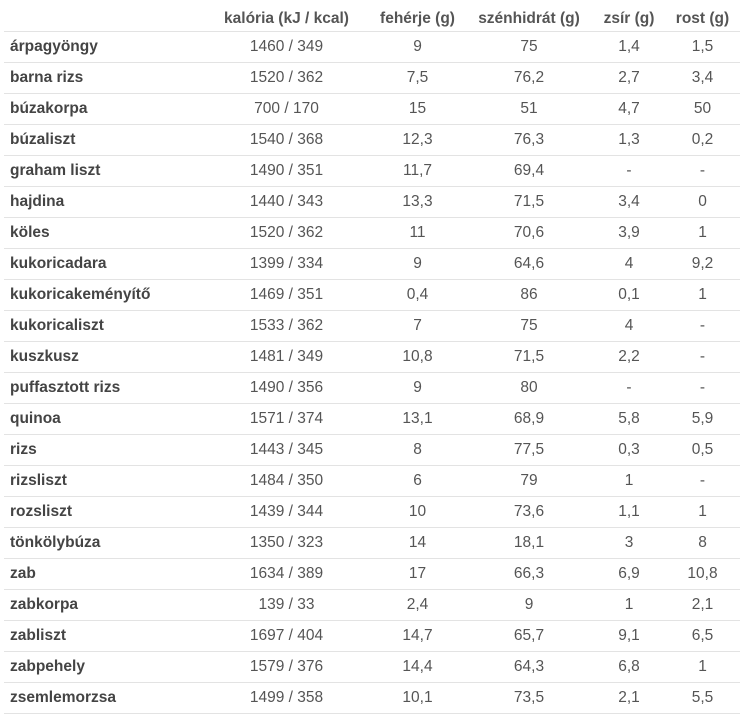 The height and width of the screenshot is (721, 748). I want to click on fiber-cell: 0,5, so click(702, 450).